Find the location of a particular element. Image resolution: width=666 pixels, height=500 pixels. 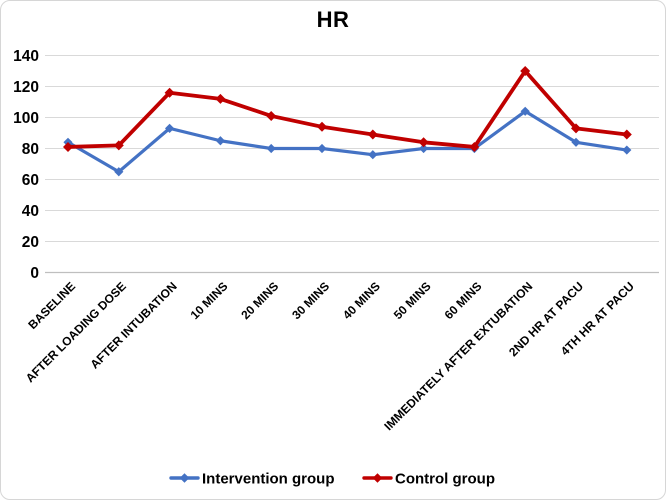

x-axis-category-label: 50 MINS is located at coordinates (412, 300).